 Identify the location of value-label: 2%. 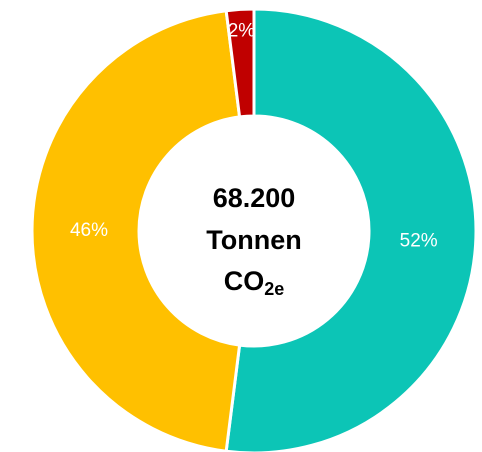
(242, 30).